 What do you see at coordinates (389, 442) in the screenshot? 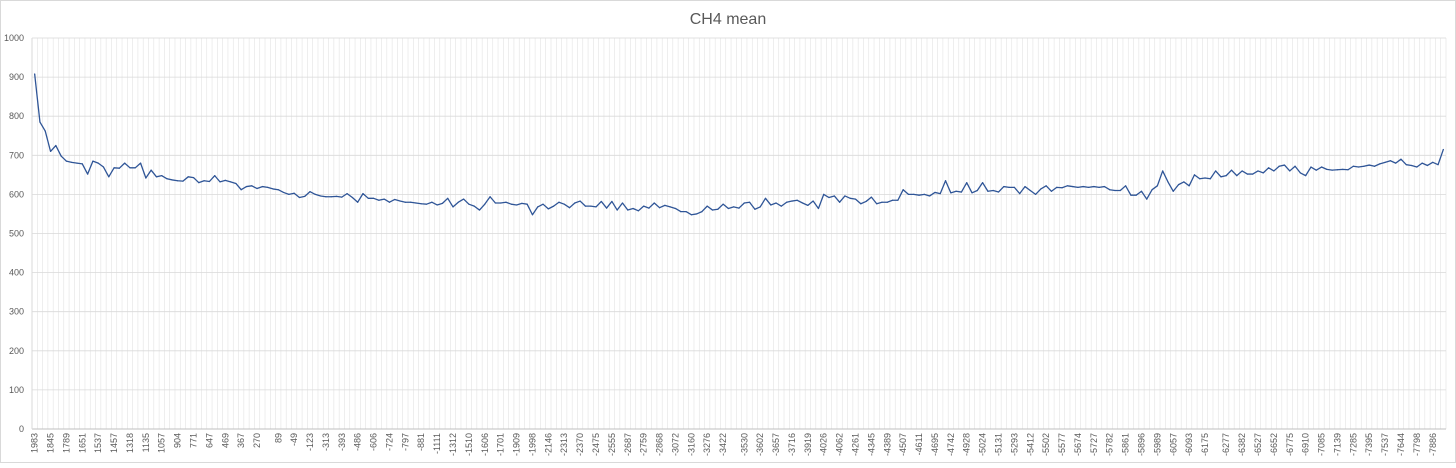
I see `x-tick-label: -724` at bounding box center [389, 442].